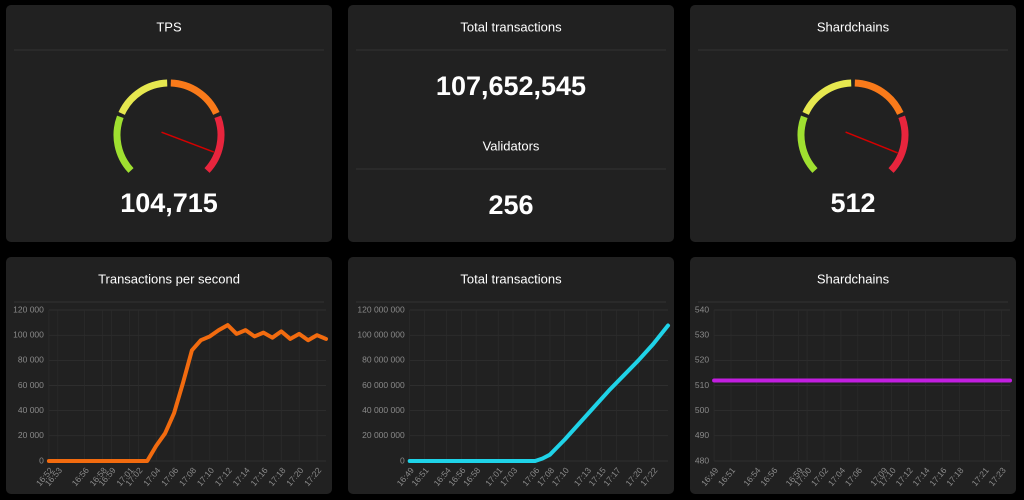 The image size is (1024, 500). Describe the element at coordinates (31, 360) in the screenshot. I see `y-tick-label: 80 000` at that location.